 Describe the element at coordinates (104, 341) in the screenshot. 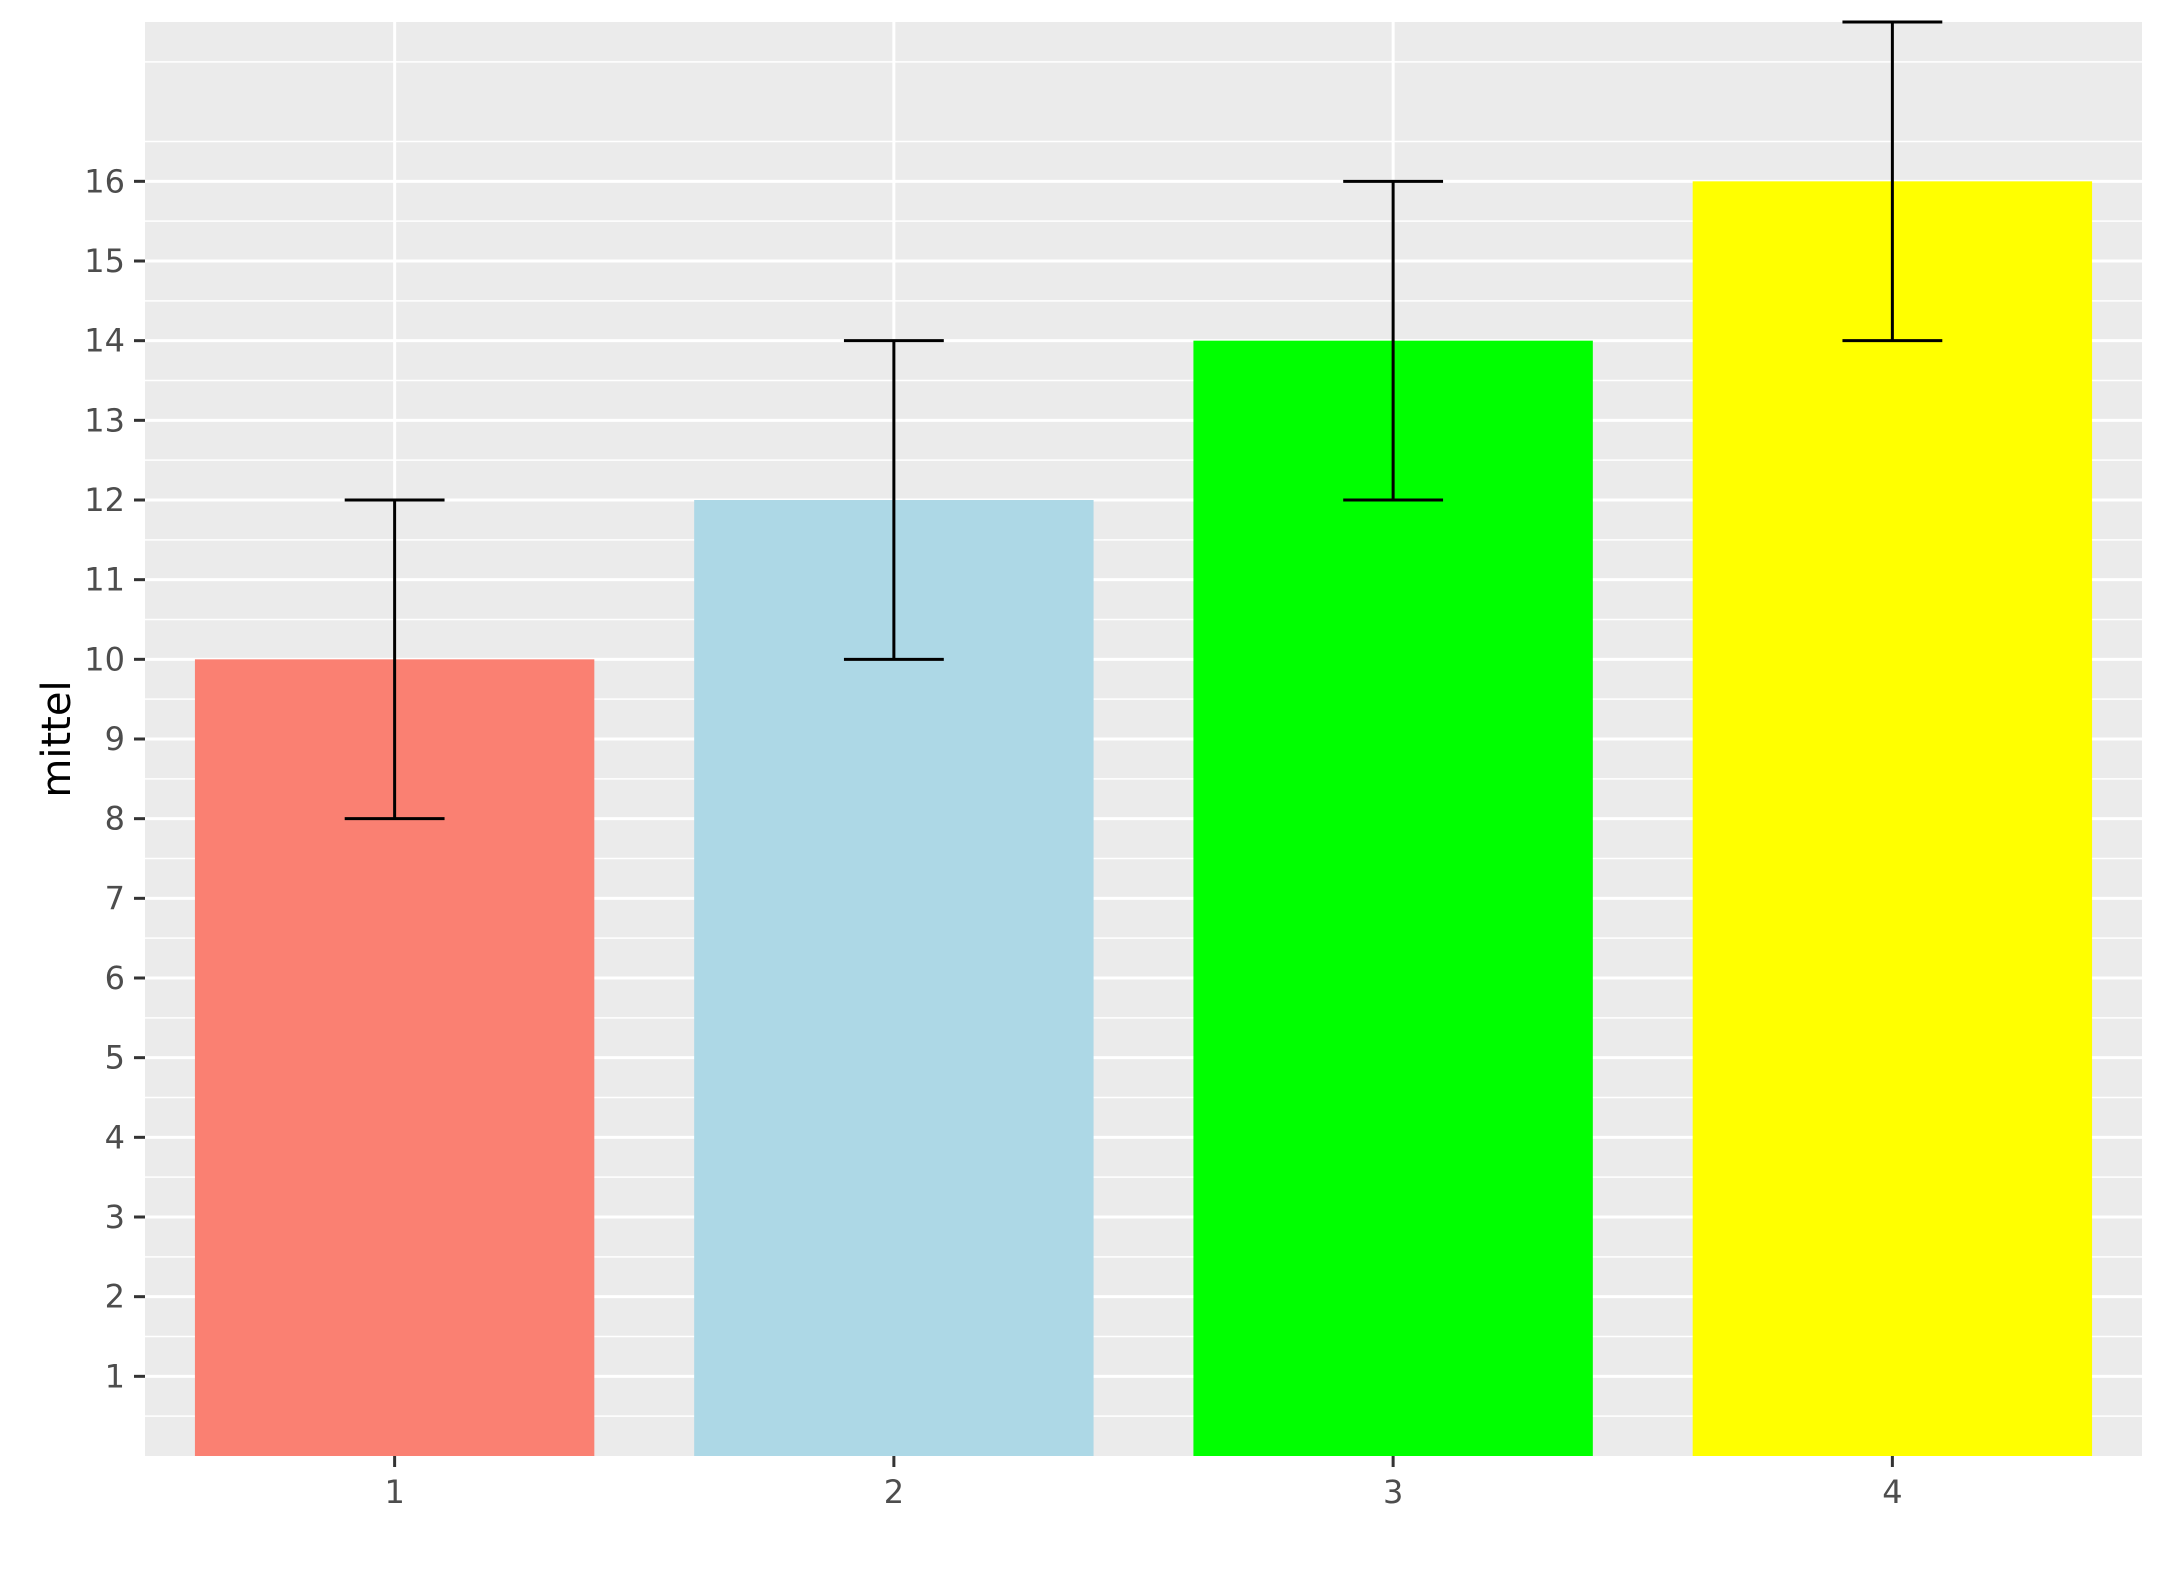

I see `y-tick-label: 14` at that location.